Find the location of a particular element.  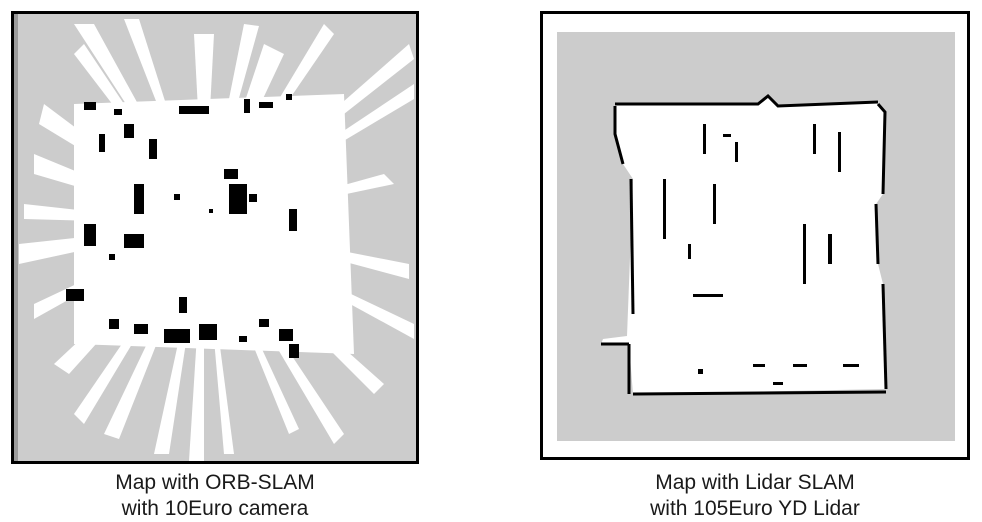

lidar-slam-caption-line2: with 105Euro YD Lidar is located at coordinates (755, 508).